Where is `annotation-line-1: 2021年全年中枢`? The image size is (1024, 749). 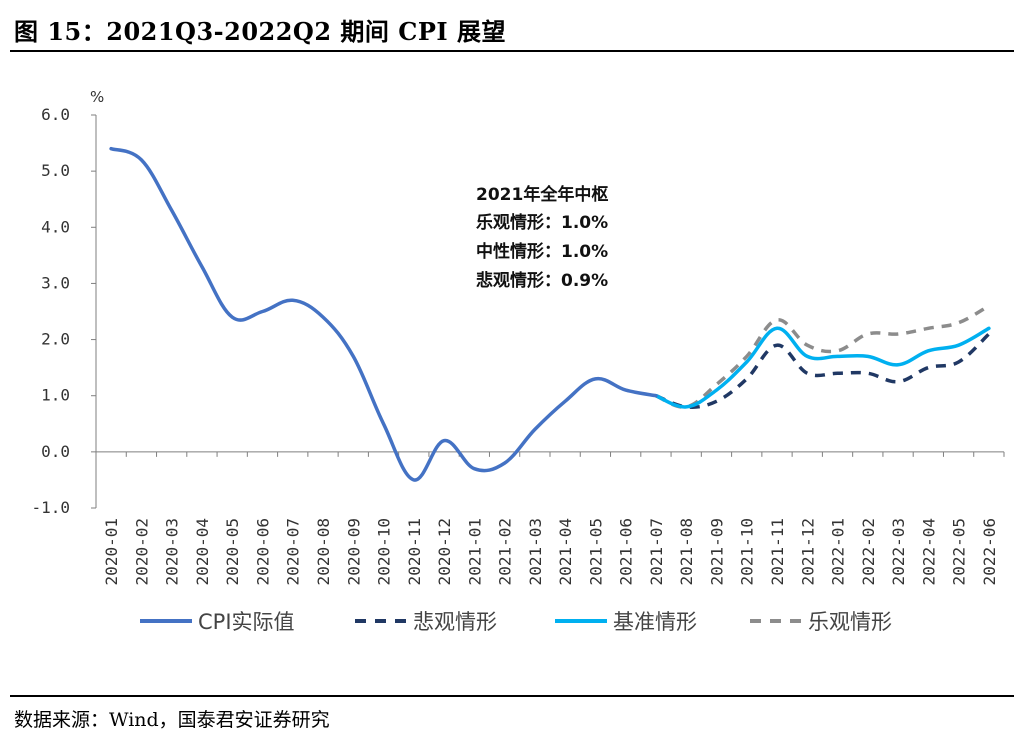 annotation-line-1: 2021年全年中枢 is located at coordinates (542, 194).